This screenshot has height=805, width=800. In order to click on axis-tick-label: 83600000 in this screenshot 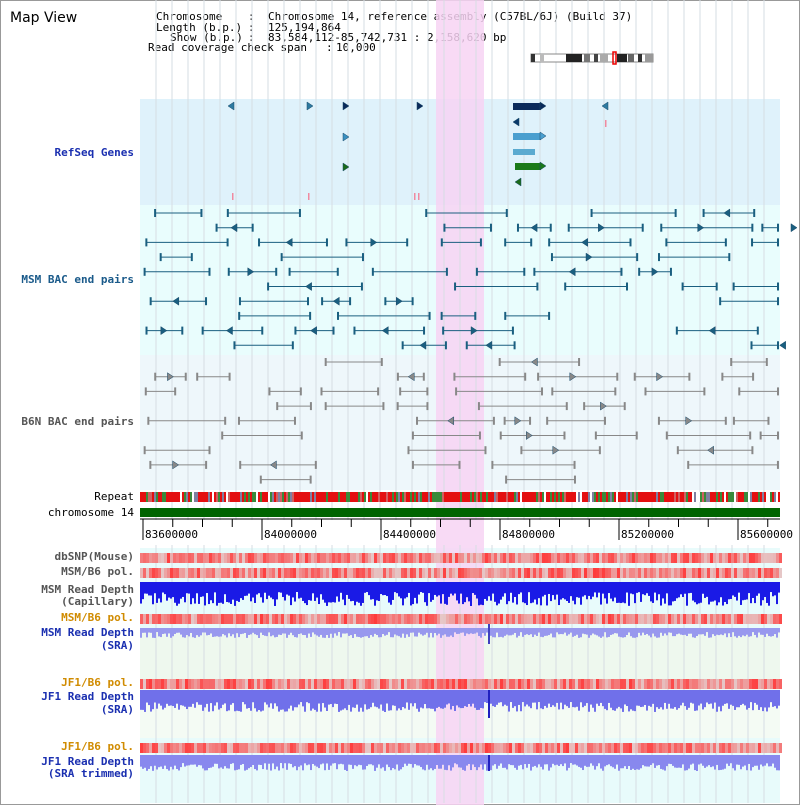, I will do `click(171, 534)`.